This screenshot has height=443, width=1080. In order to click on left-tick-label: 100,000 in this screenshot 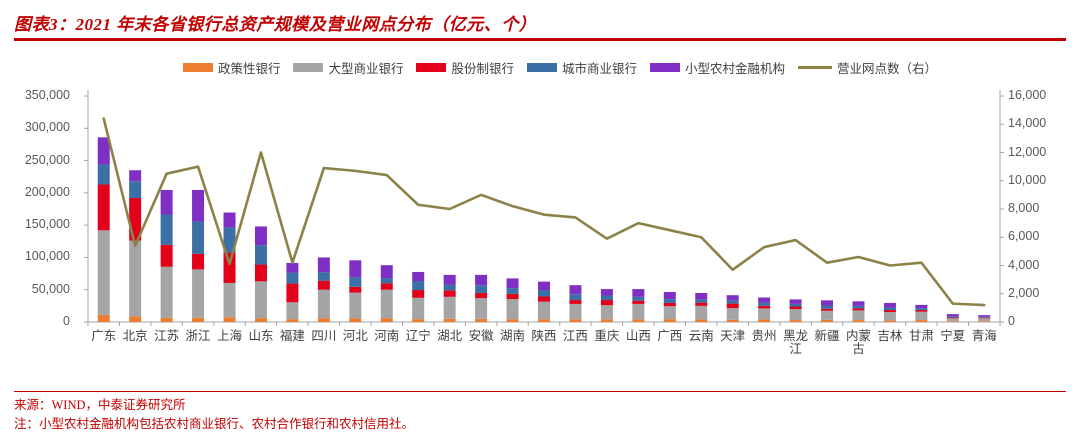, I will do `click(47, 256)`.